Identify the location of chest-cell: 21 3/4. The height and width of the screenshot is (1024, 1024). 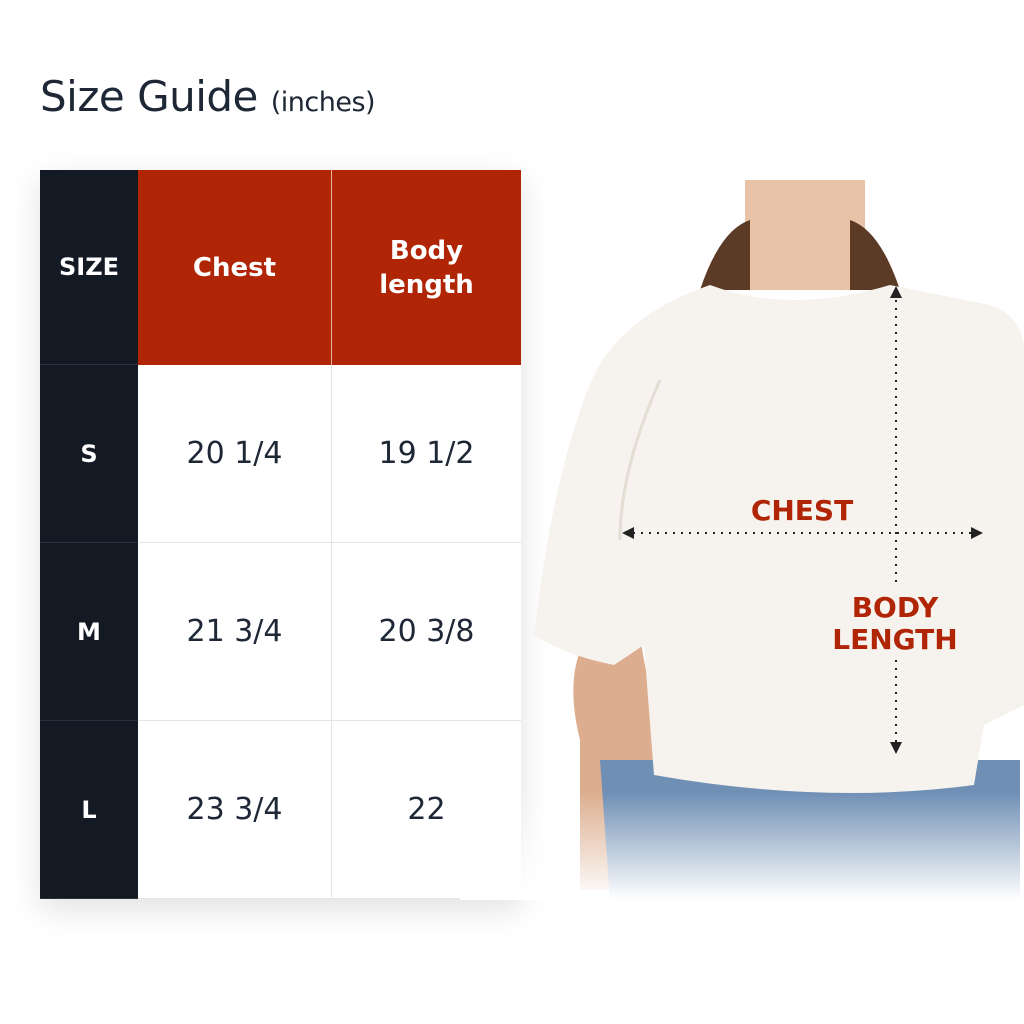
(234, 632).